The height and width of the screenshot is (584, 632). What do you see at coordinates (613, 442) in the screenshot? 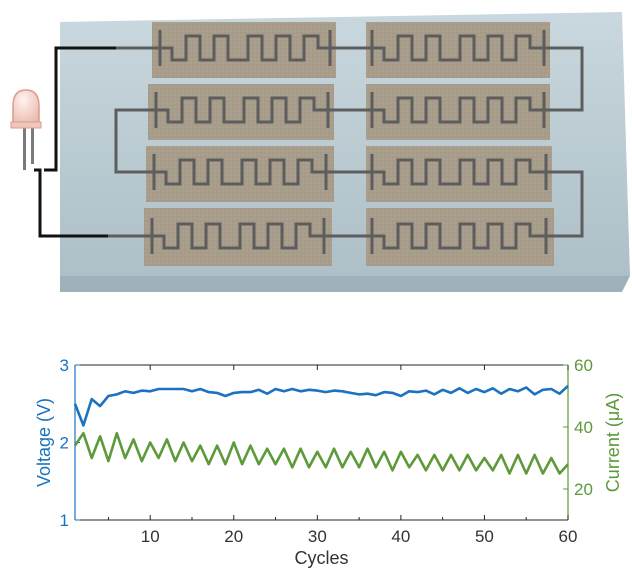
I see `y-right-axis-label: Current (μA)` at bounding box center [613, 442].